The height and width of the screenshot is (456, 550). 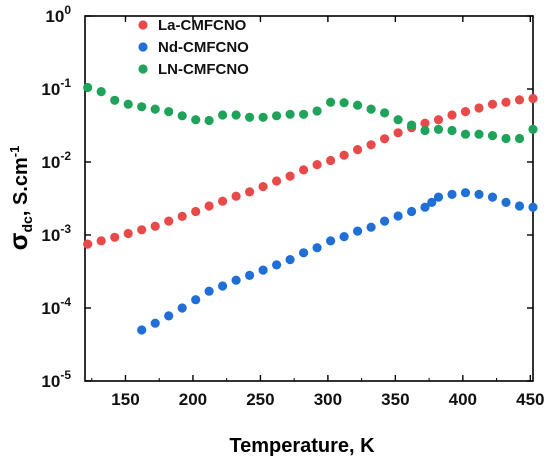 What do you see at coordinates (203, 47) in the screenshot?
I see `legend-label: Nd-CMFCNO` at bounding box center [203, 47].